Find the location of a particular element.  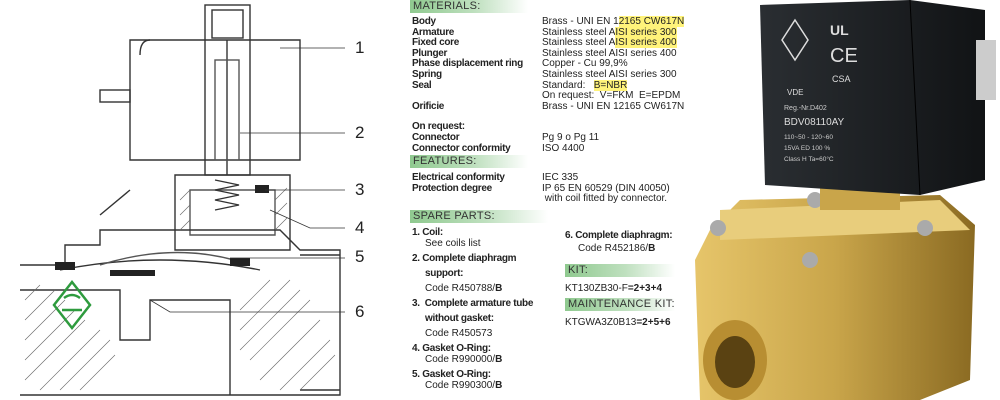

material-label: Phase displacement ring is located at coordinates (467, 64).